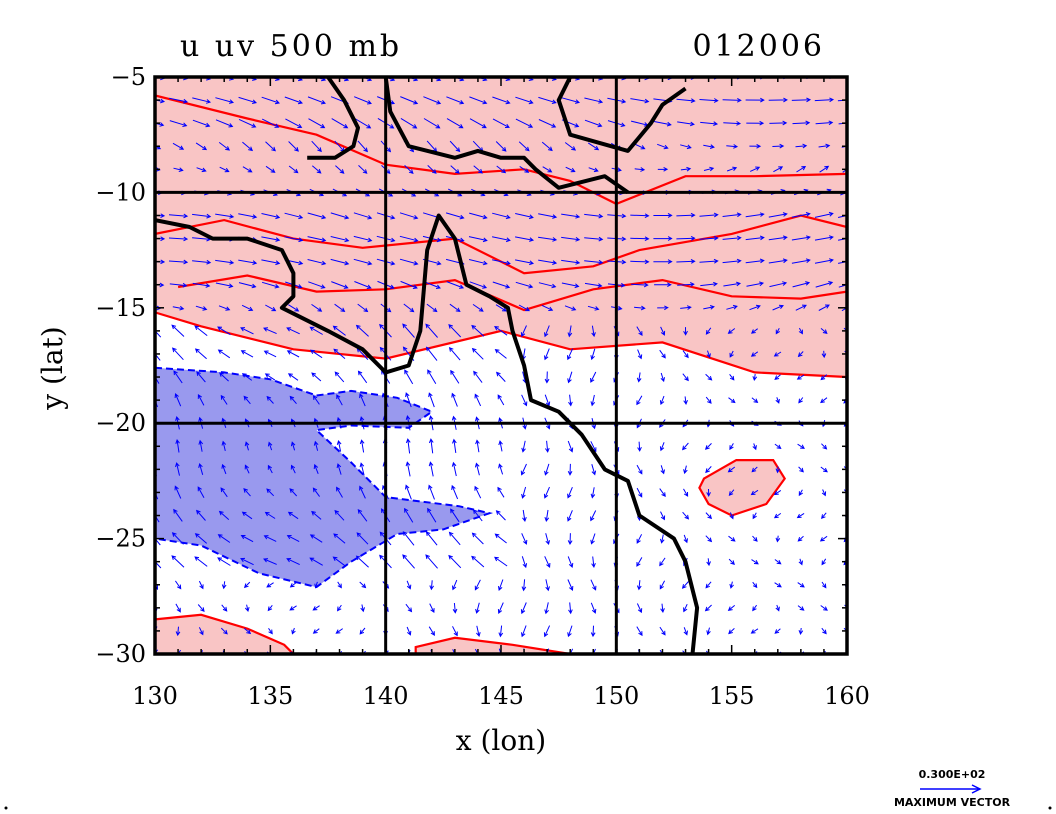 The image size is (1056, 814). I want to click on y-tick-label: −25, so click(120, 539).